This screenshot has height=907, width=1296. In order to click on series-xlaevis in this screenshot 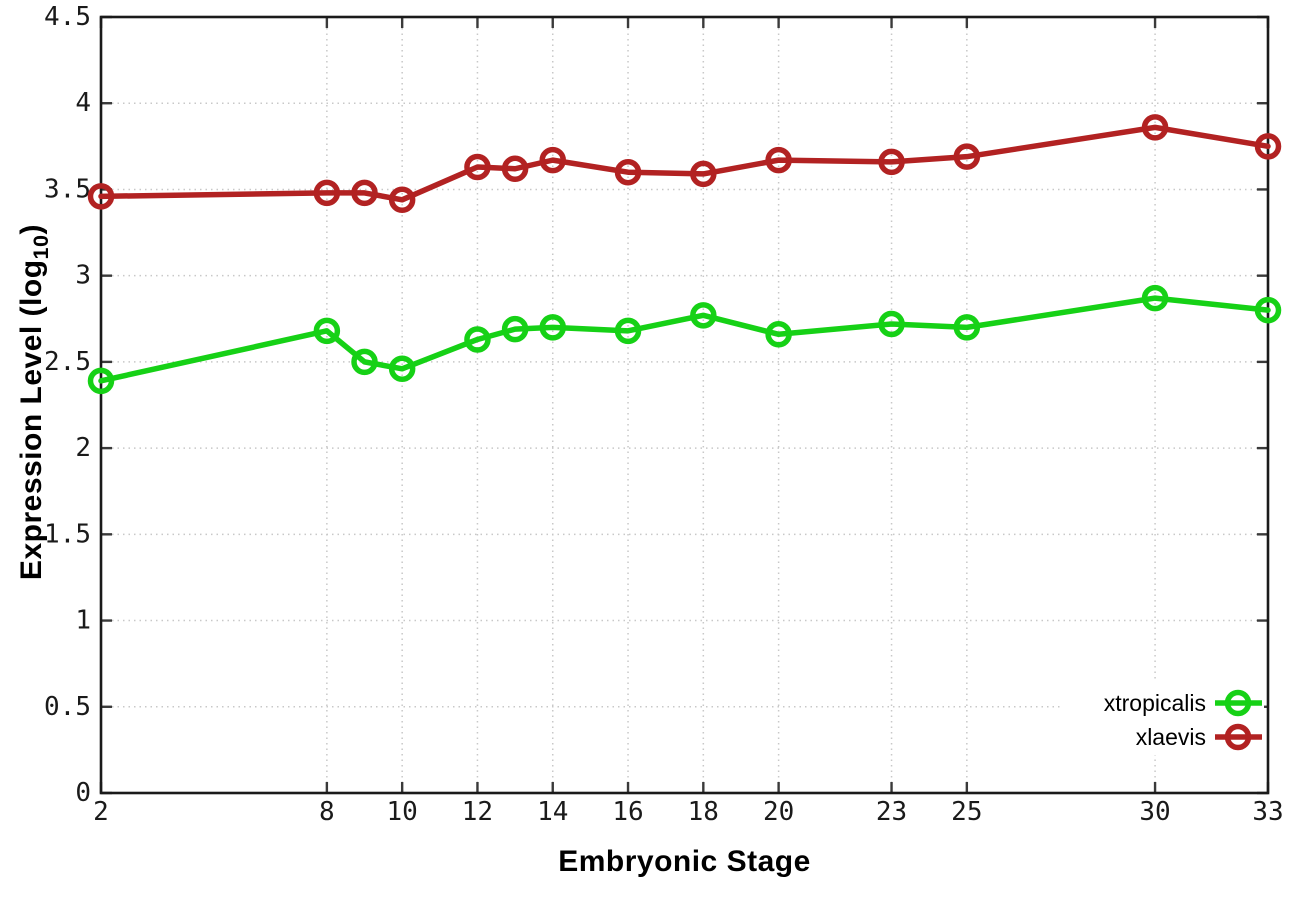, I will do `click(684, 164)`.